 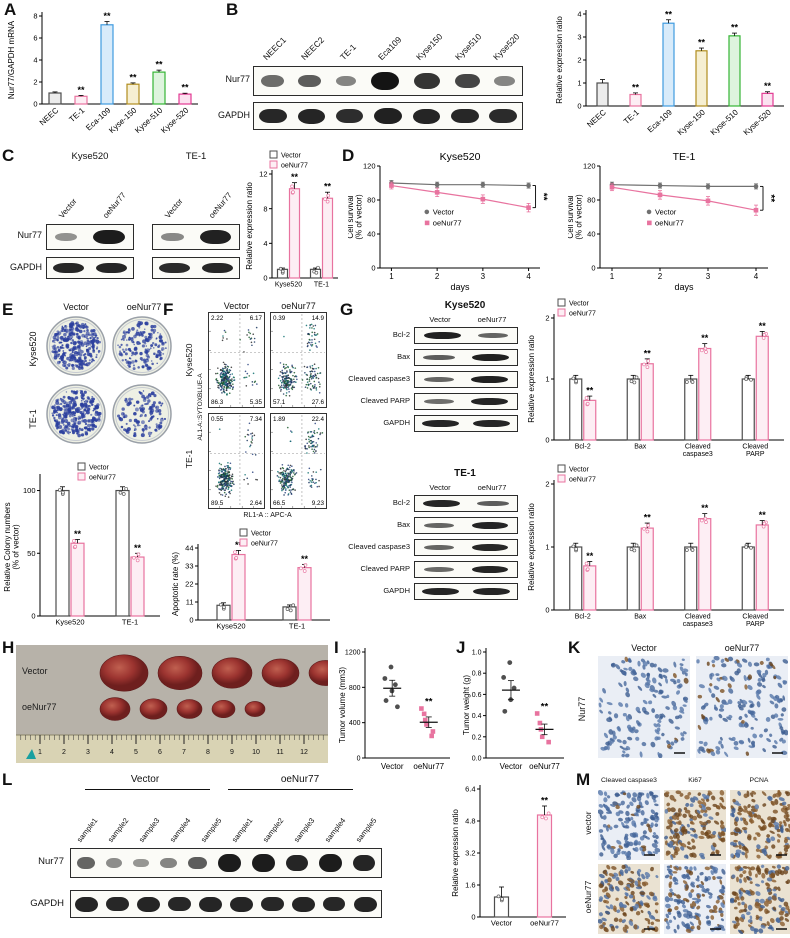 What do you see at coordinates (208, 752) in the screenshot?
I see `svg-text: 8` at bounding box center [208, 752].